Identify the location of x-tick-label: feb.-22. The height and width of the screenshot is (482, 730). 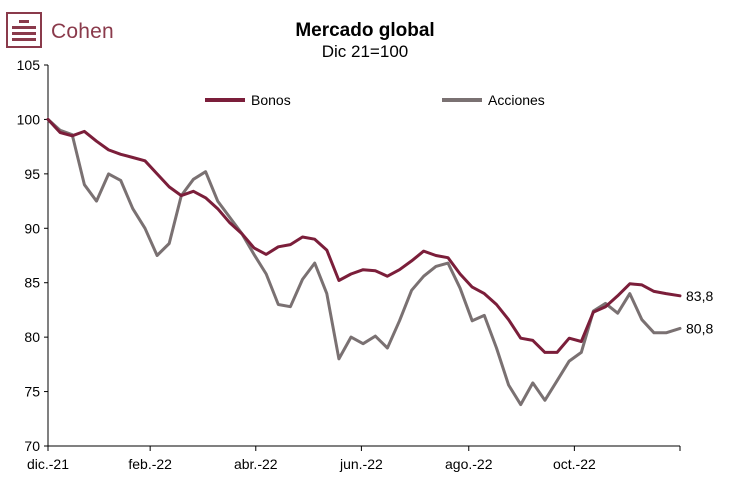
(150, 464).